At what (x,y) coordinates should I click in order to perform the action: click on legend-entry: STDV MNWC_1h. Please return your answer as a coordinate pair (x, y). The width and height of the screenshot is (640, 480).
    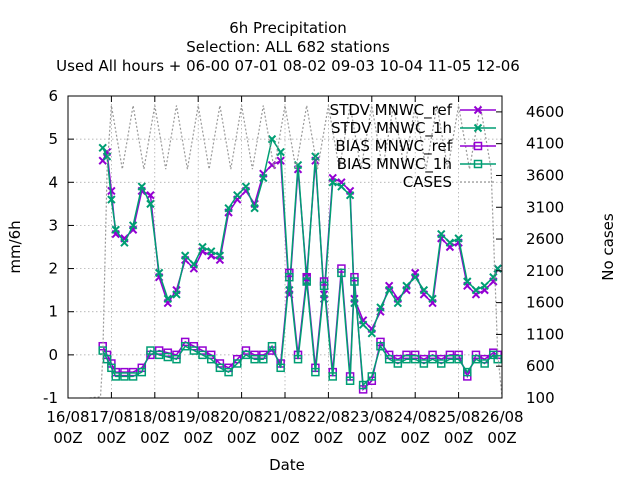
    Looking at the image, I should click on (413, 128).